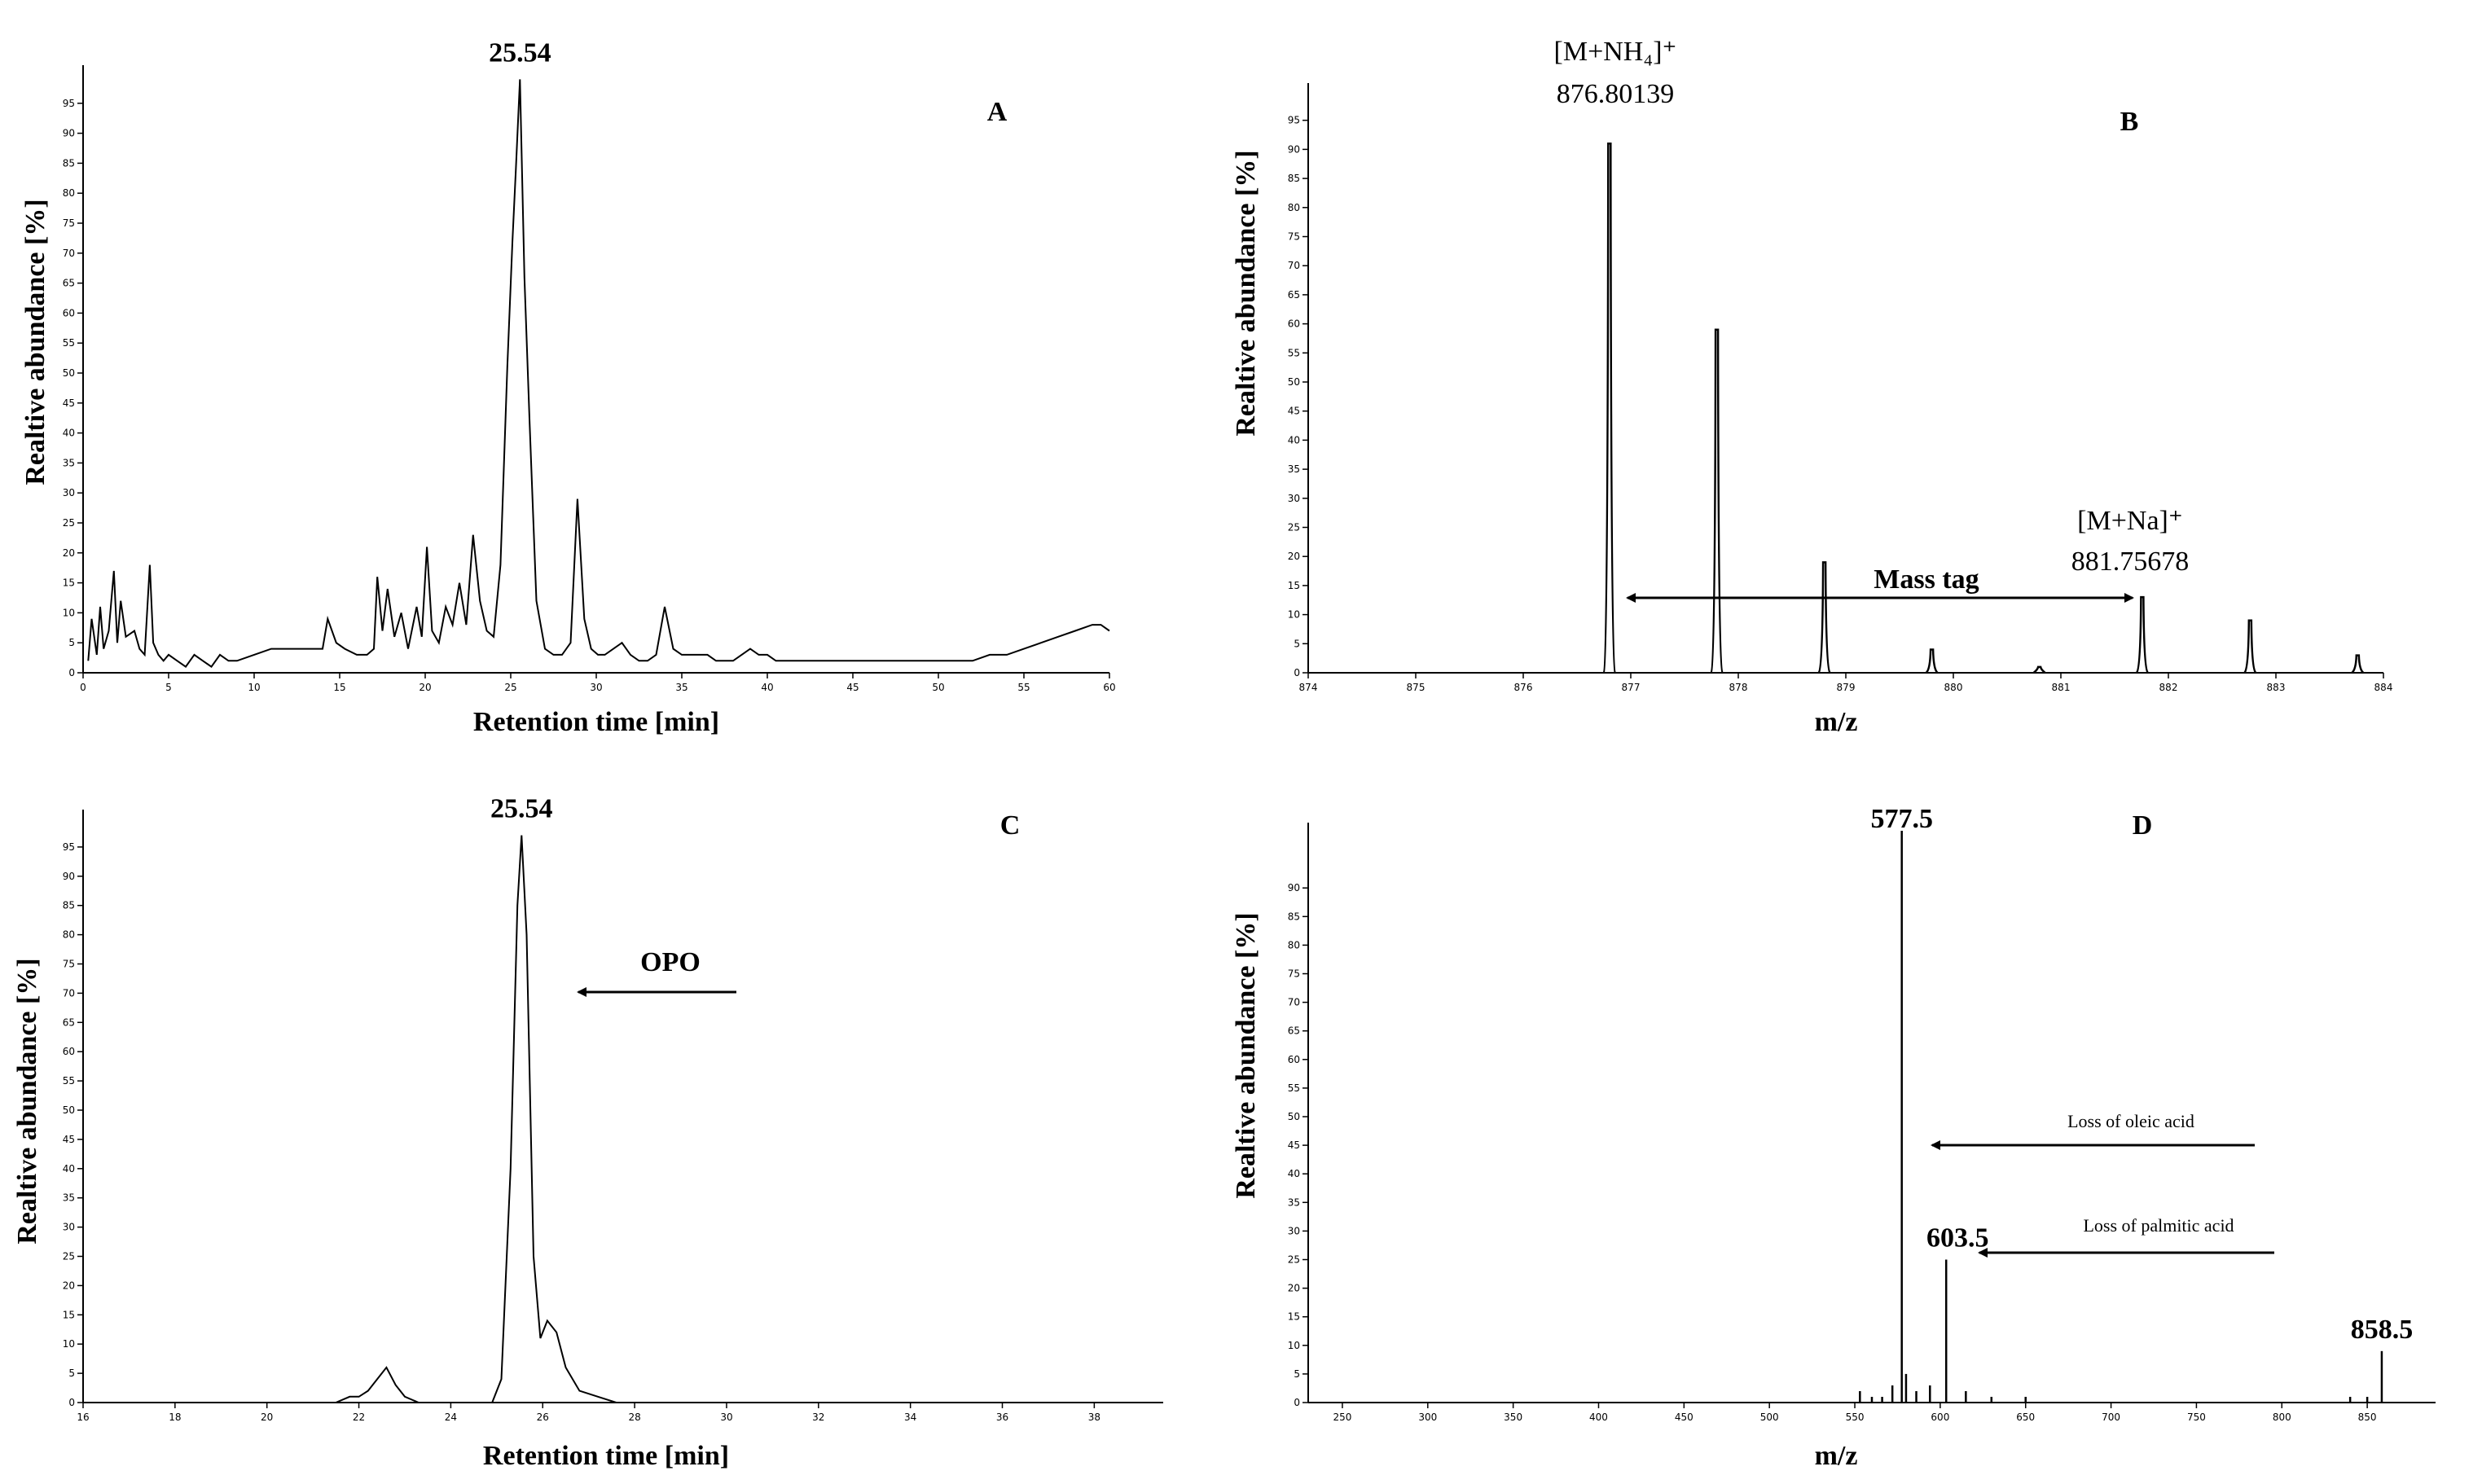 Image resolution: width=2482 pixels, height=1484 pixels. What do you see at coordinates (1294, 1288) in the screenshot?
I see `panel-d-y-tick-label: 20` at bounding box center [1294, 1288].